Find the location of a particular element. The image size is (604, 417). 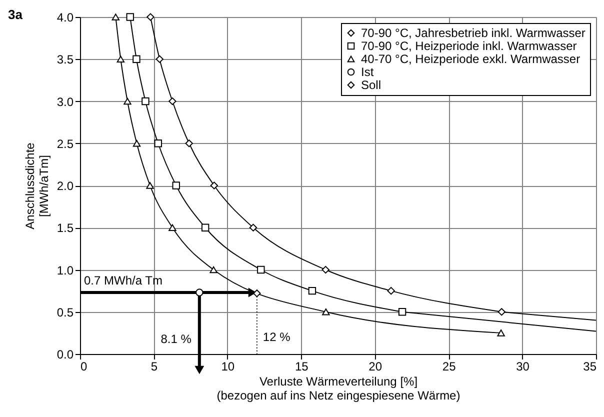

annotation: 12 % is located at coordinates (276, 337).